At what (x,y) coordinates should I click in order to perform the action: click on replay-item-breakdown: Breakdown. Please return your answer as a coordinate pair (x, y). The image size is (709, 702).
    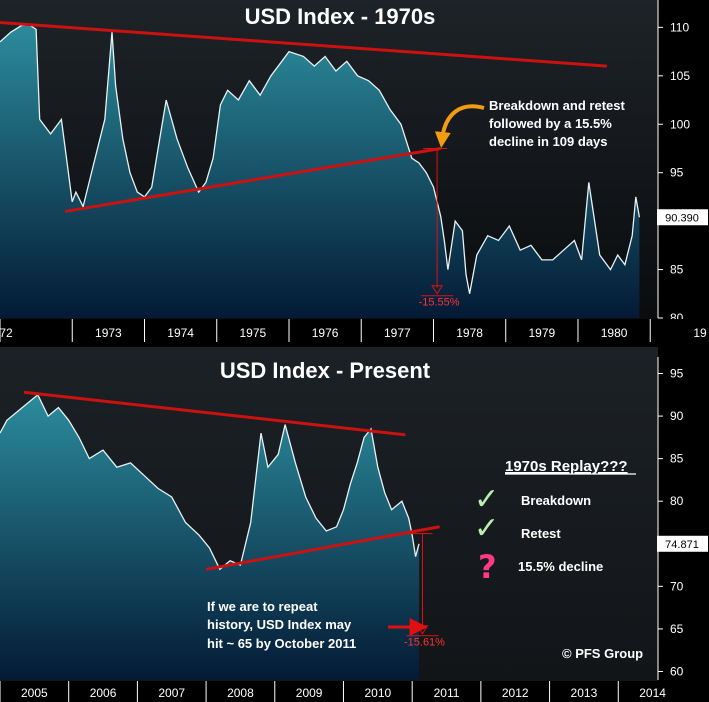
    Looking at the image, I should click on (556, 500).